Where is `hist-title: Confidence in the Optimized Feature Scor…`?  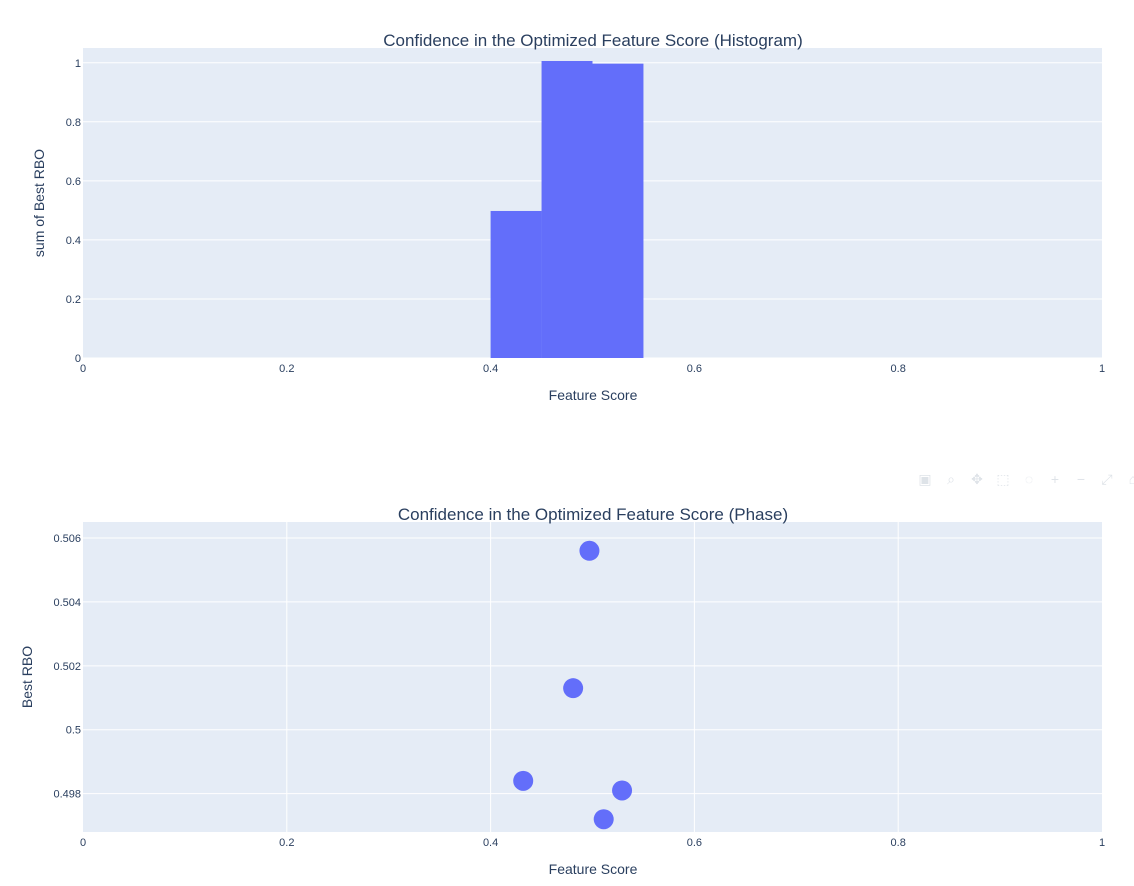 hist-title: Confidence in the Optimized Feature Scor… is located at coordinates (593, 40).